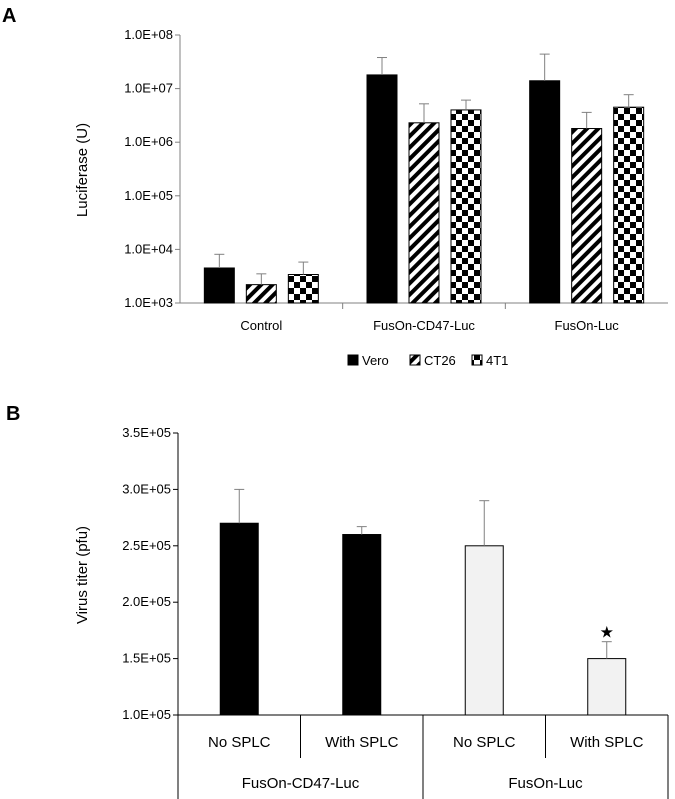 The width and height of the screenshot is (675, 799). I want to click on y-tick-label: 1.5E+05, so click(146, 658).